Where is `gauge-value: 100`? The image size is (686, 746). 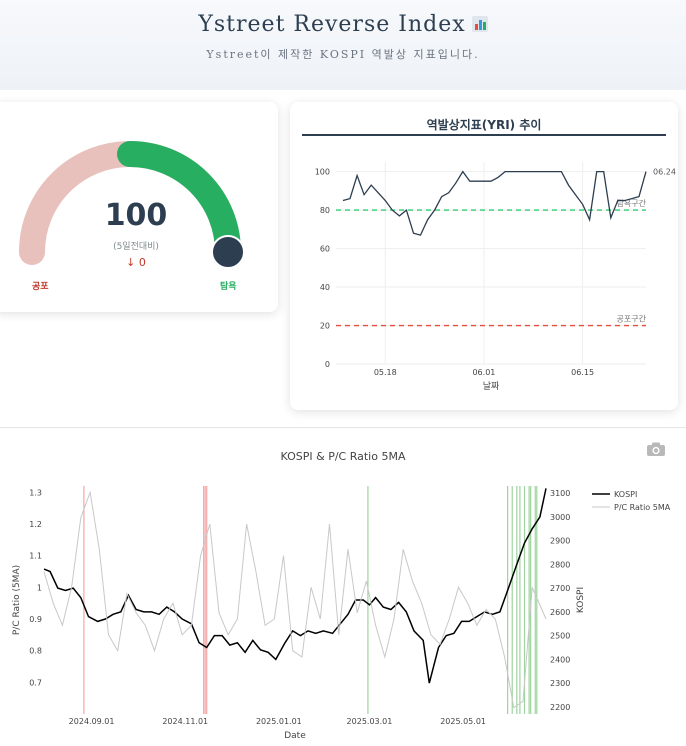
gauge-value: 100 is located at coordinates (136, 215).